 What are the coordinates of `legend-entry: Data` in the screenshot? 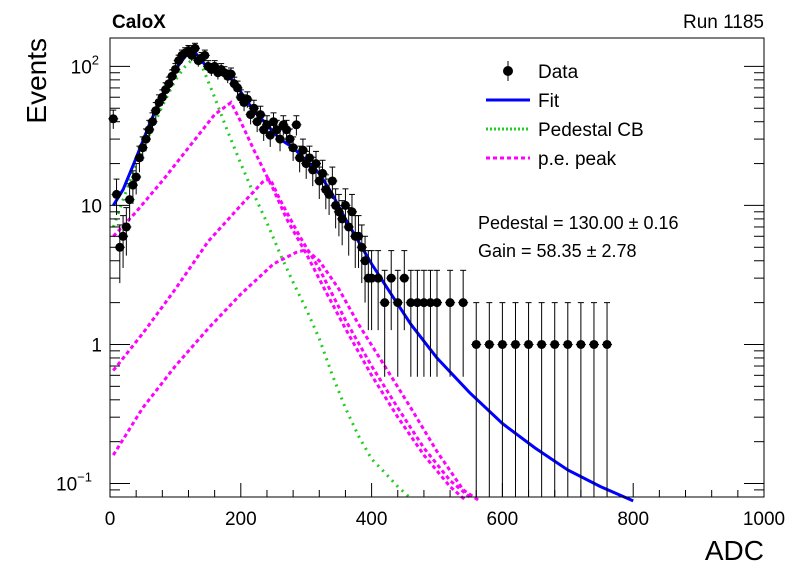 It's located at (541, 72).